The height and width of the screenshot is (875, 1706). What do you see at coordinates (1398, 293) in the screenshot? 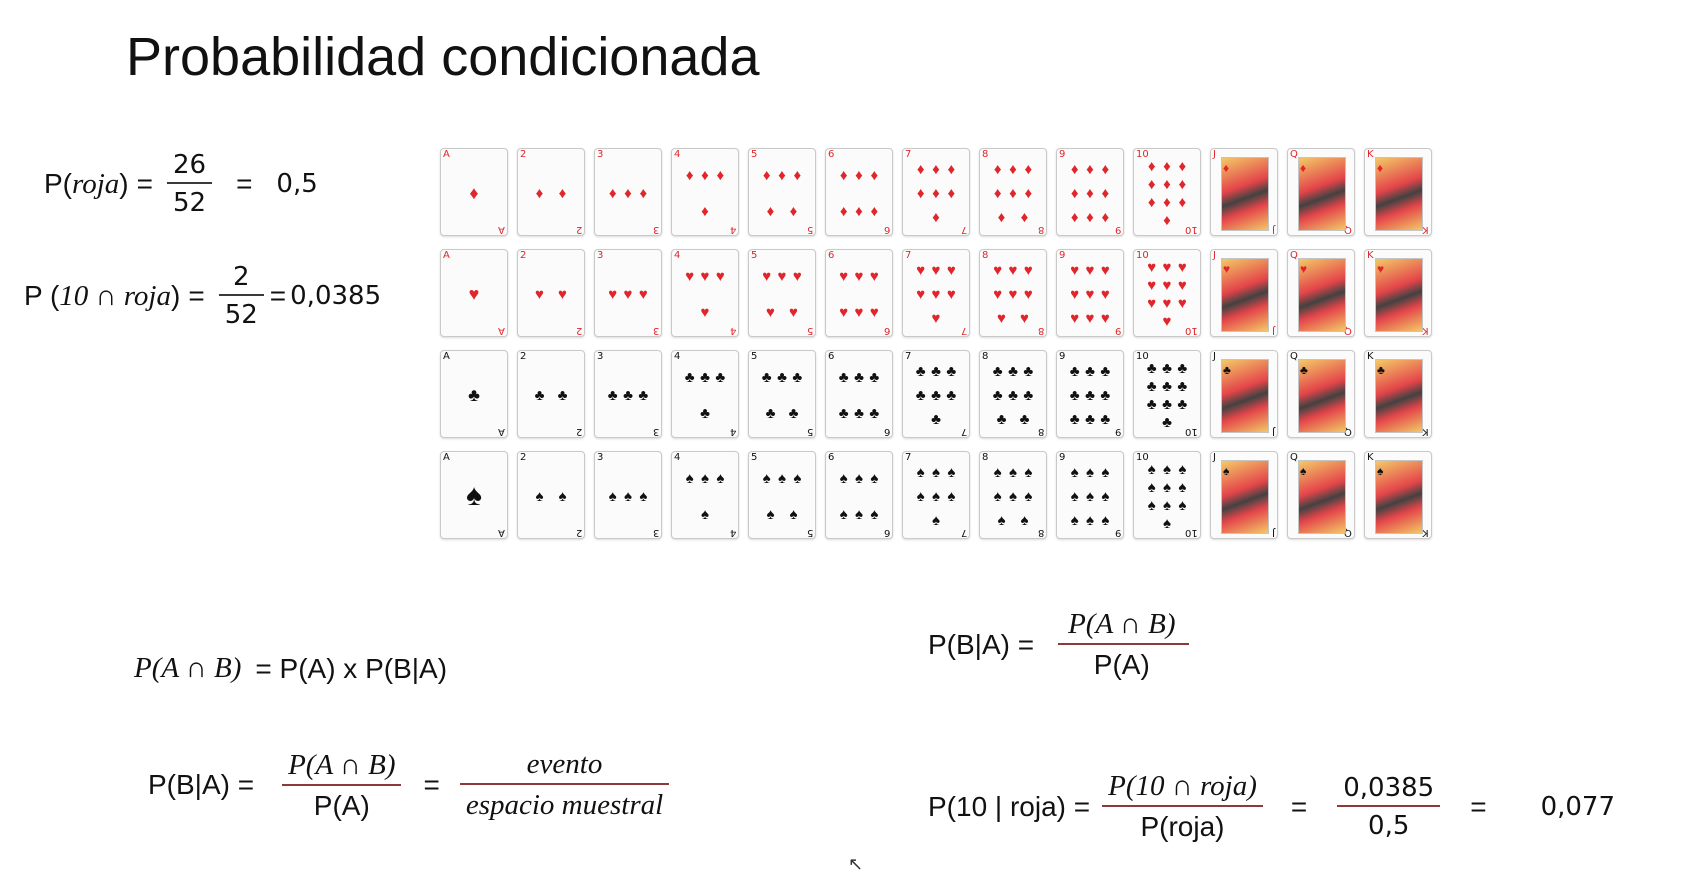
I see `playing-card-K-hearts: K K ♥` at bounding box center [1398, 293].